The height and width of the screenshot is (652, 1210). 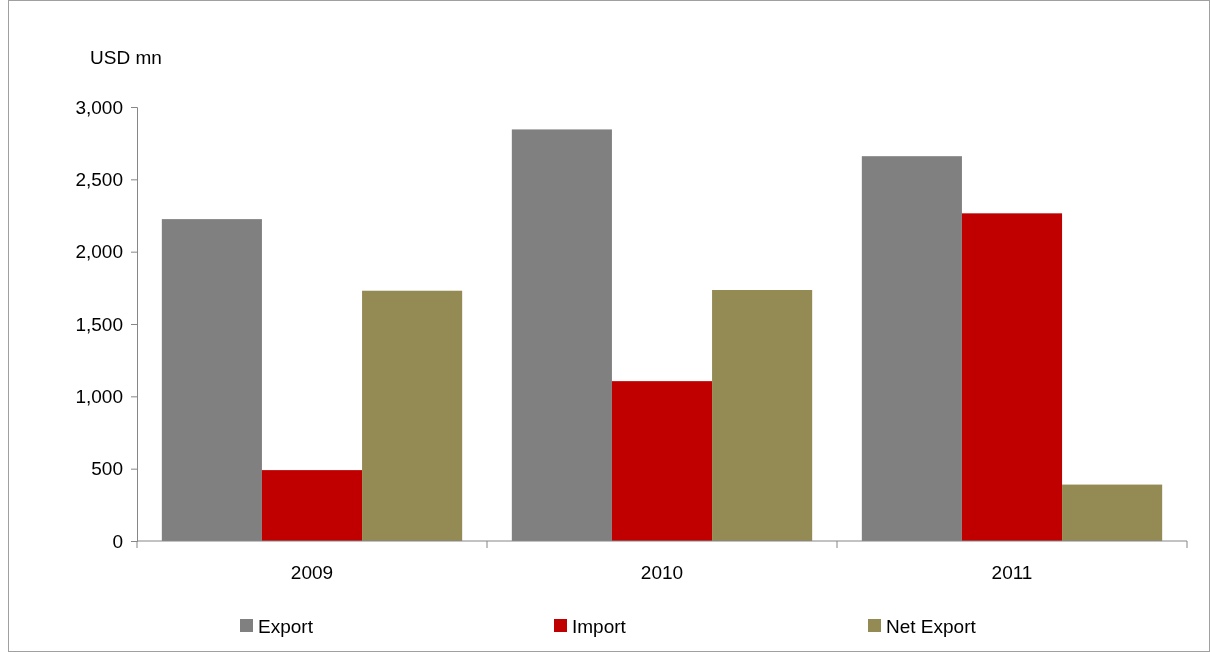 What do you see at coordinates (1012, 572) in the screenshot?
I see `x-tick-label: 2011` at bounding box center [1012, 572].